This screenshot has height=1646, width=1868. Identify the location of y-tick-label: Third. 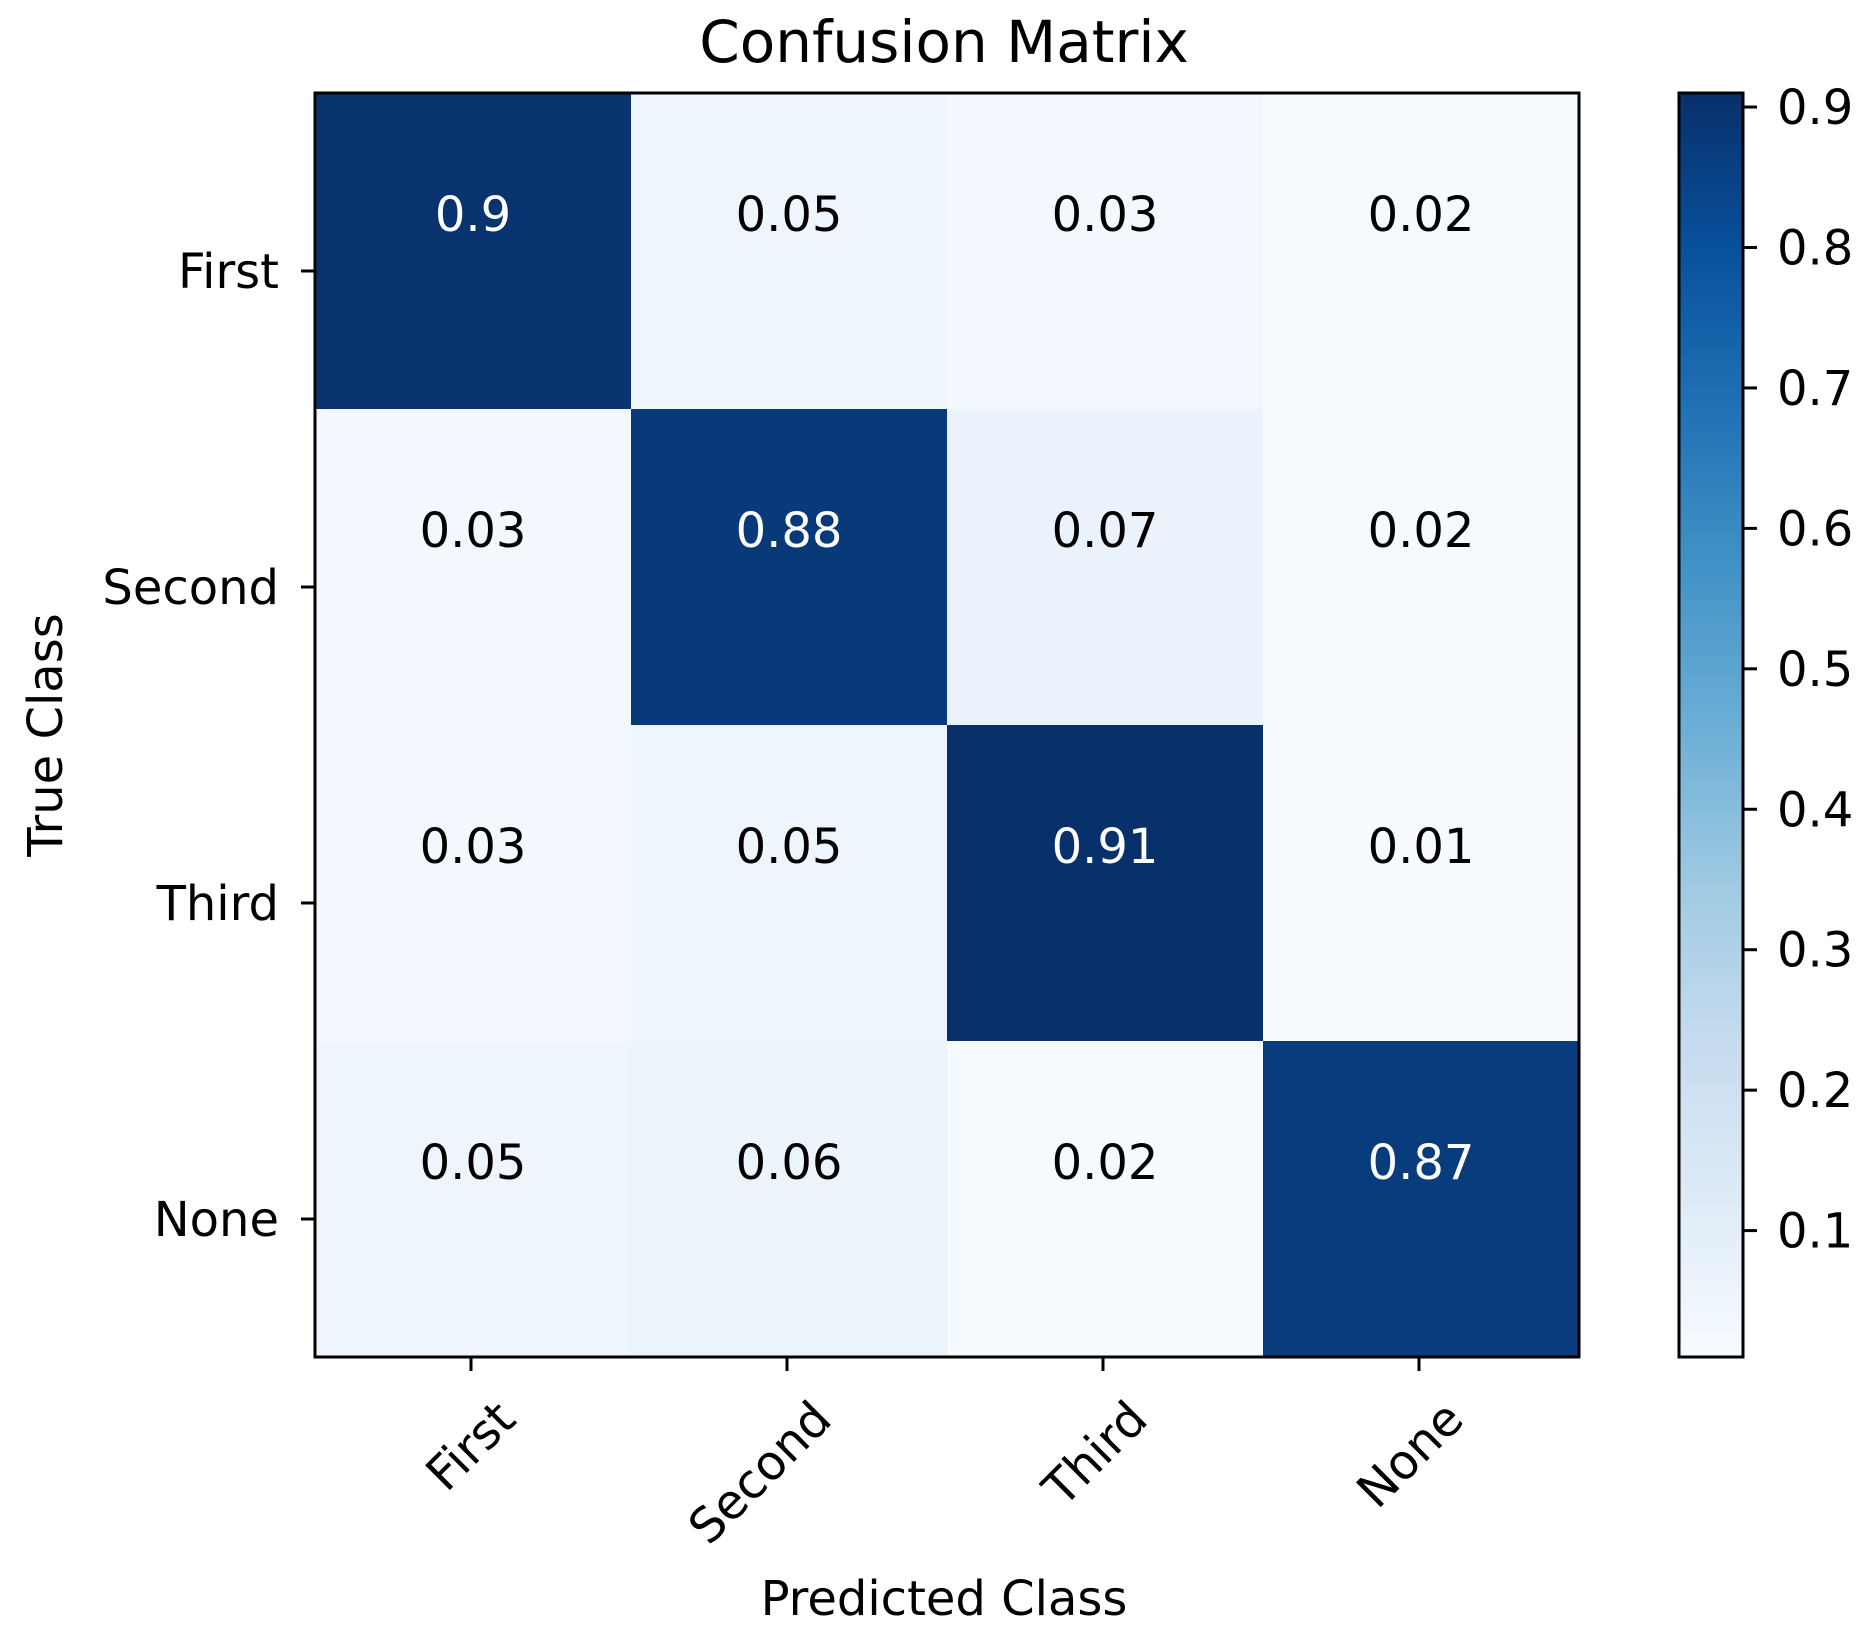
(217, 904).